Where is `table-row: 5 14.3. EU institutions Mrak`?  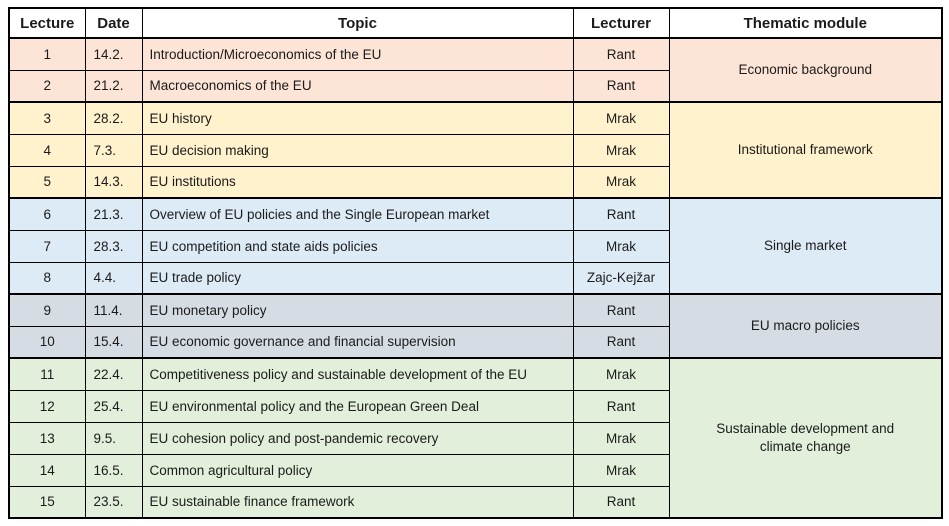 table-row: 5 14.3. EU institutions Mrak is located at coordinates (475, 182).